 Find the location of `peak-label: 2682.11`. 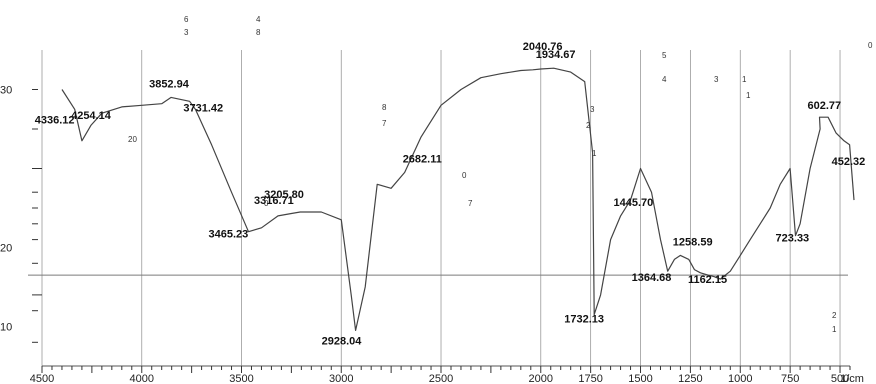

peak-label: 2682.11 is located at coordinates (422, 159).